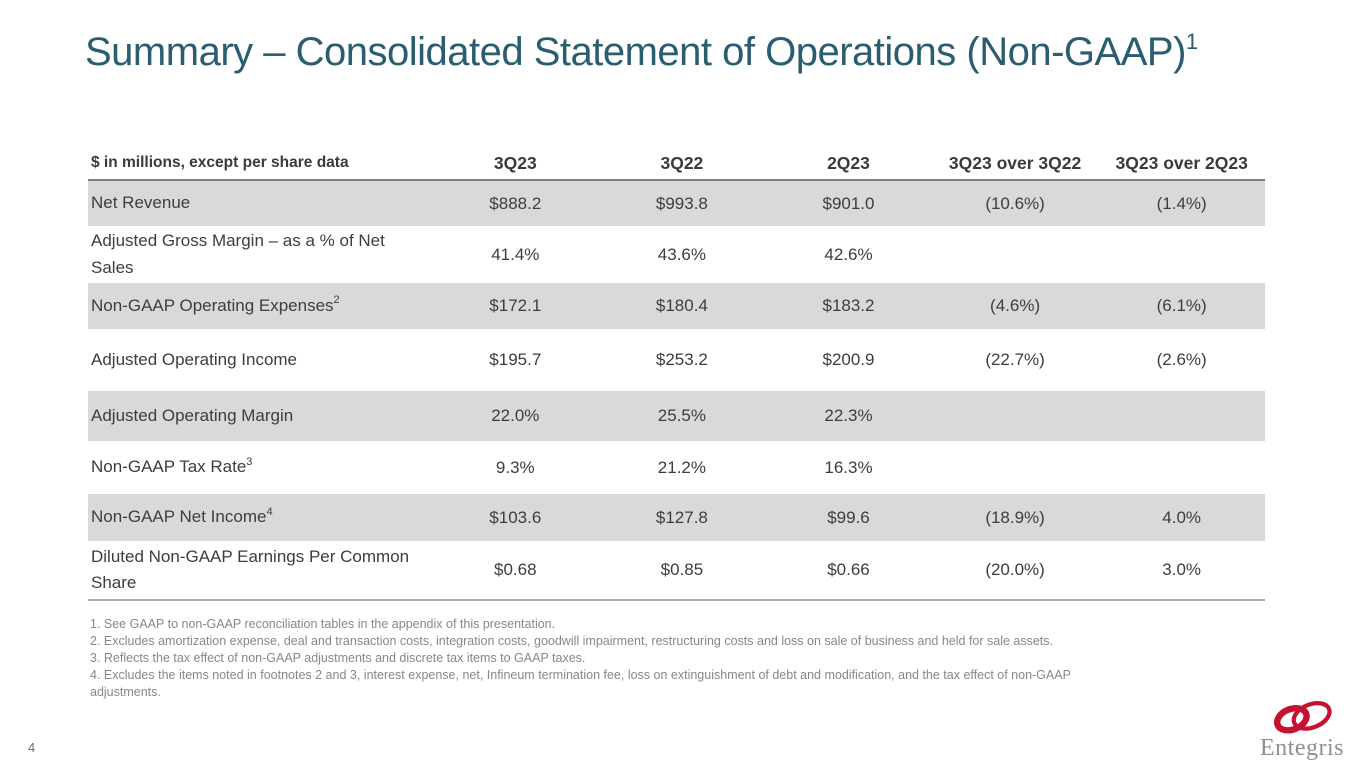  I want to click on column-header-2q23: 2Q23, so click(848, 163).